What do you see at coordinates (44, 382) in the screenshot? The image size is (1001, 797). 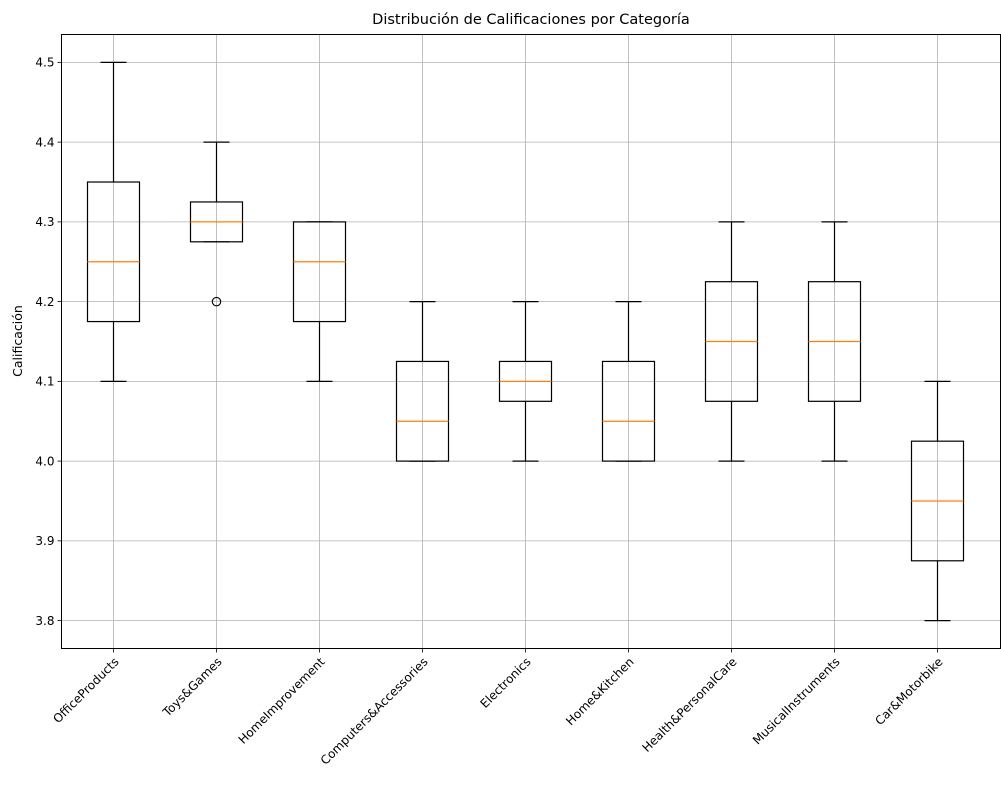 I see `y-tick-label: 4.1` at bounding box center [44, 382].